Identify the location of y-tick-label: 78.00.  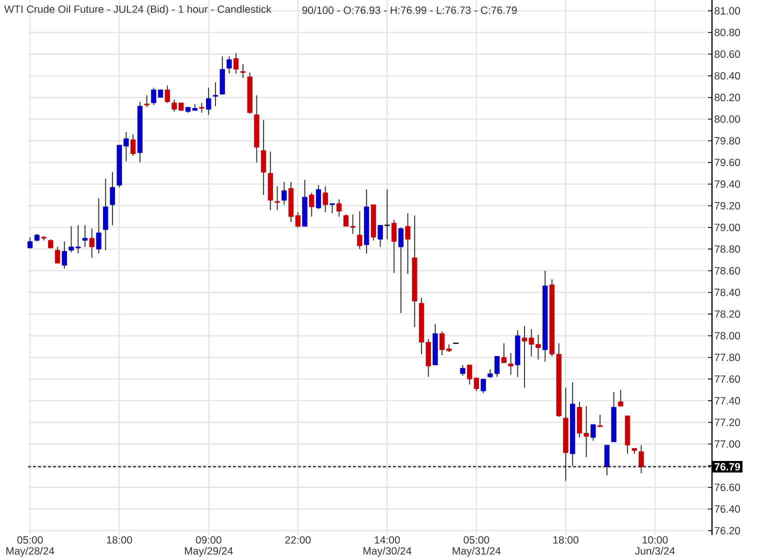
(727, 336).